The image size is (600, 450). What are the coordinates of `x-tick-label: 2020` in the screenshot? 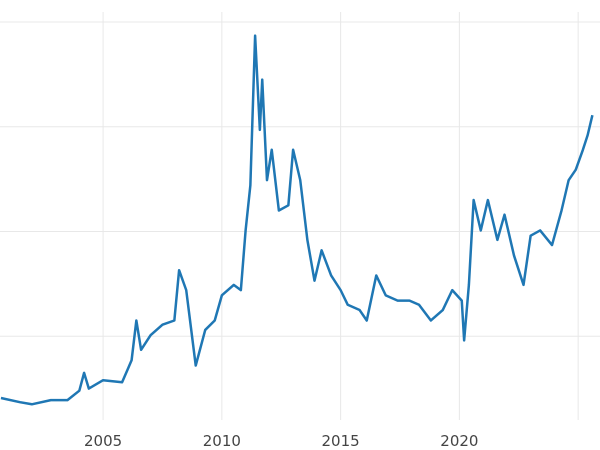 It's located at (459, 441).